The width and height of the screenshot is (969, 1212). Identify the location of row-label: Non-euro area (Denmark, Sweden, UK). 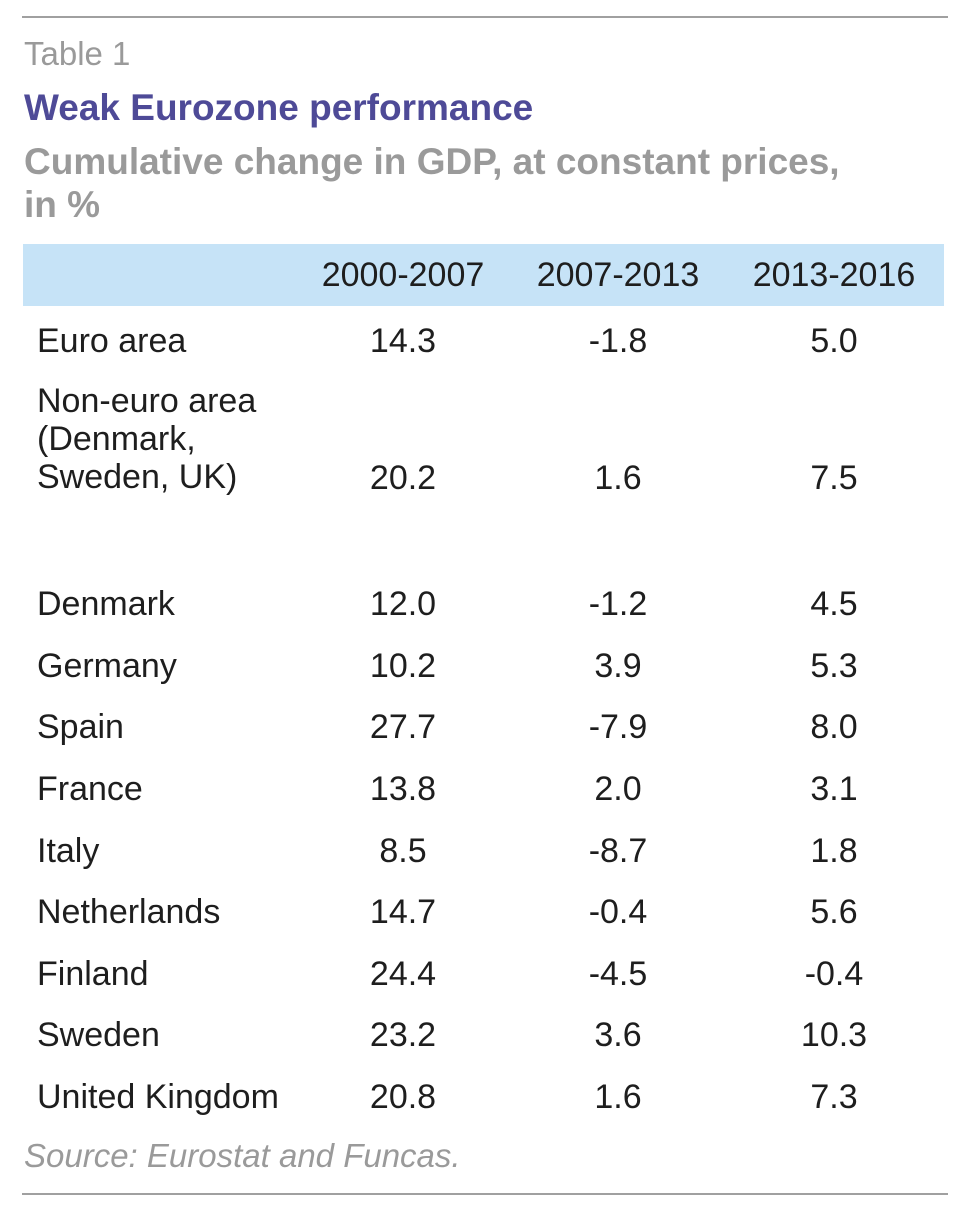
(147, 439).